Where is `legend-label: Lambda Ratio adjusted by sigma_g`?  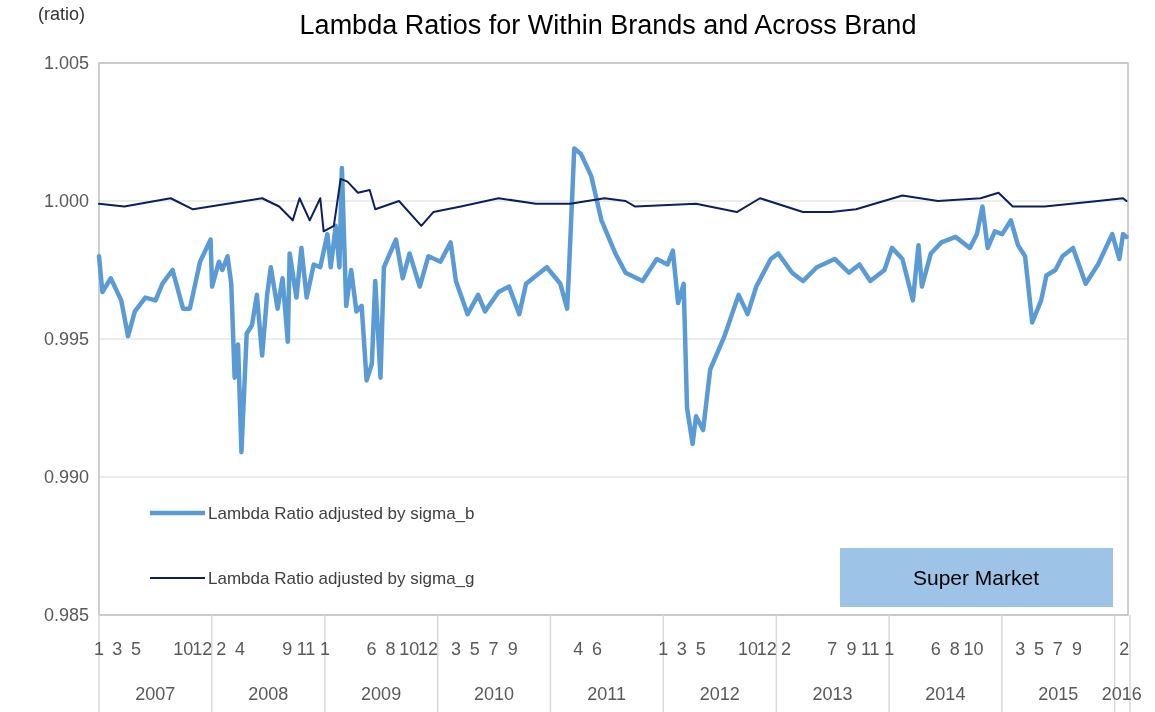 legend-label: Lambda Ratio adjusted by sigma_g is located at coordinates (341, 578).